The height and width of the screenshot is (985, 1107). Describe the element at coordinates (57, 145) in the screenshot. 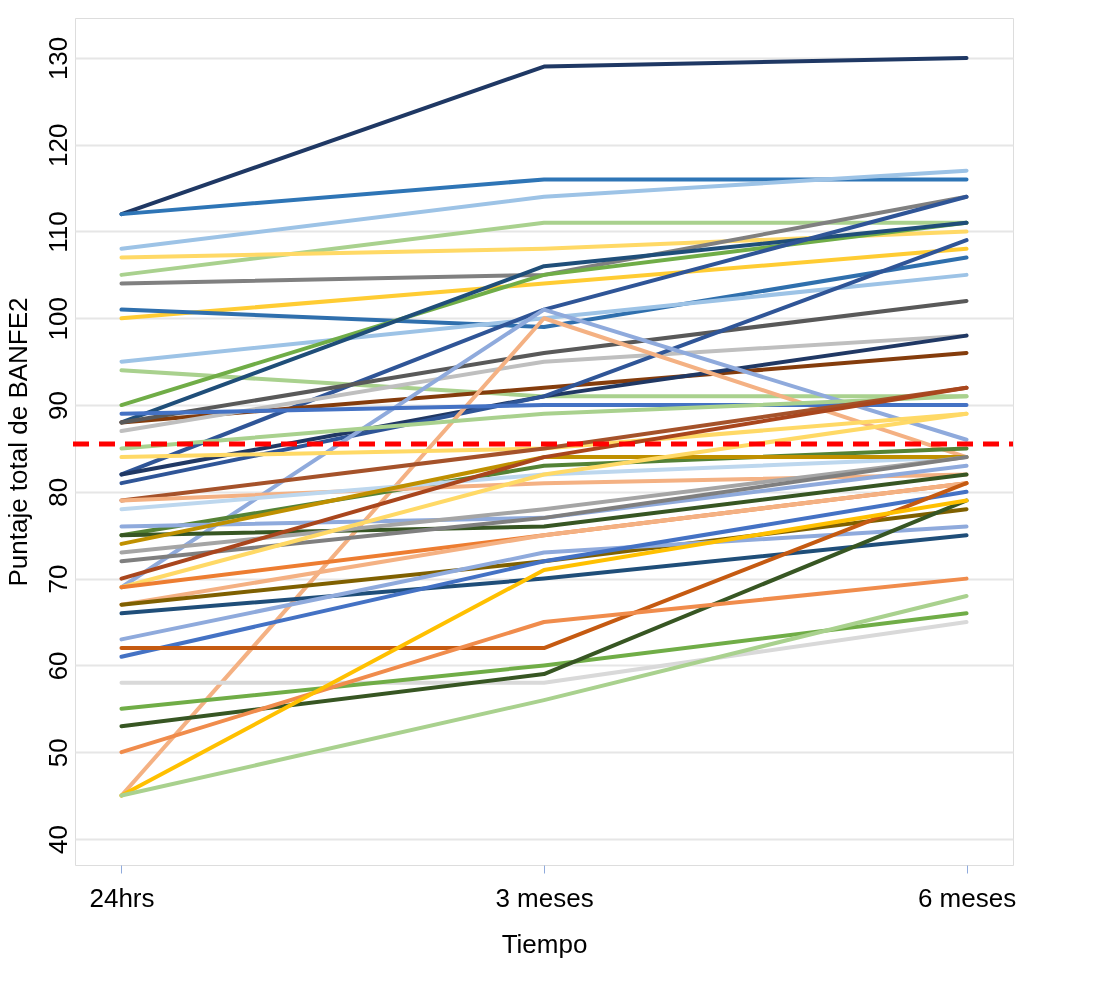

I see `y-tick-label: 120` at that location.